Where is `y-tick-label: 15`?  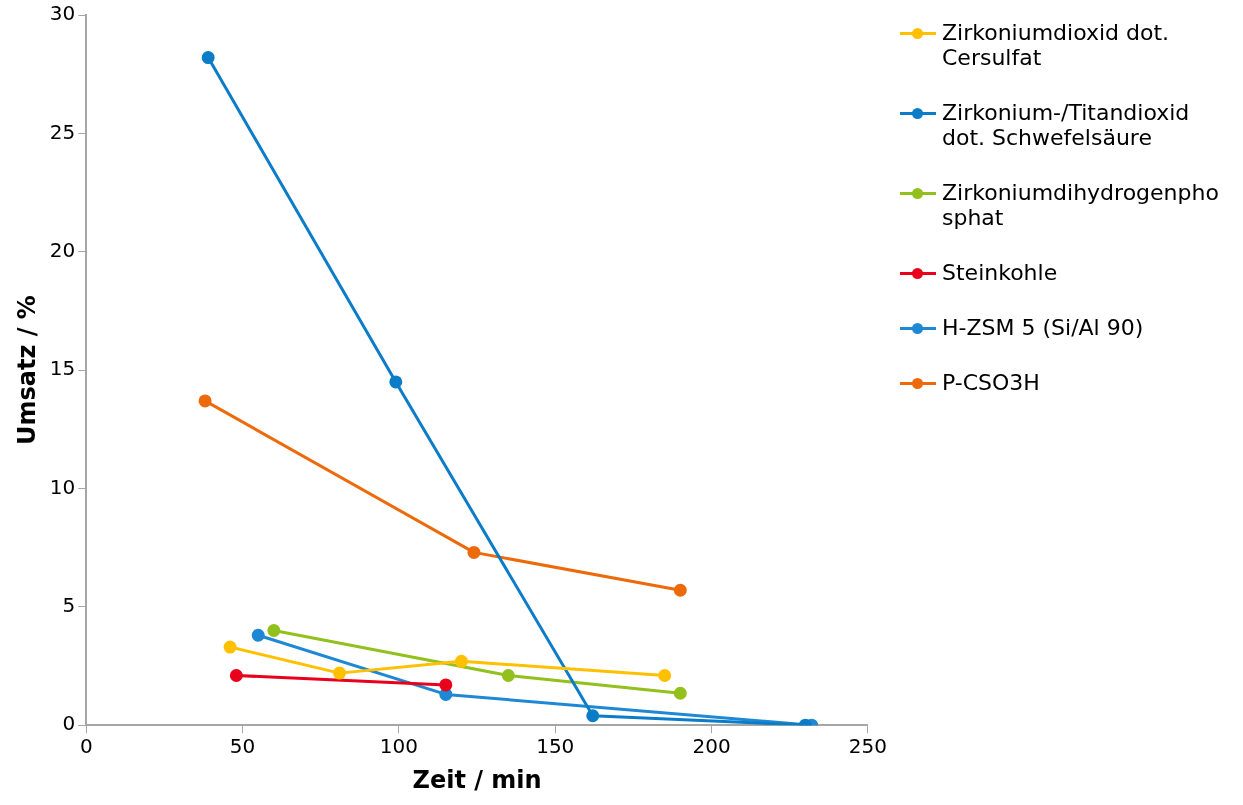
y-tick-label: 15 is located at coordinates (62, 368).